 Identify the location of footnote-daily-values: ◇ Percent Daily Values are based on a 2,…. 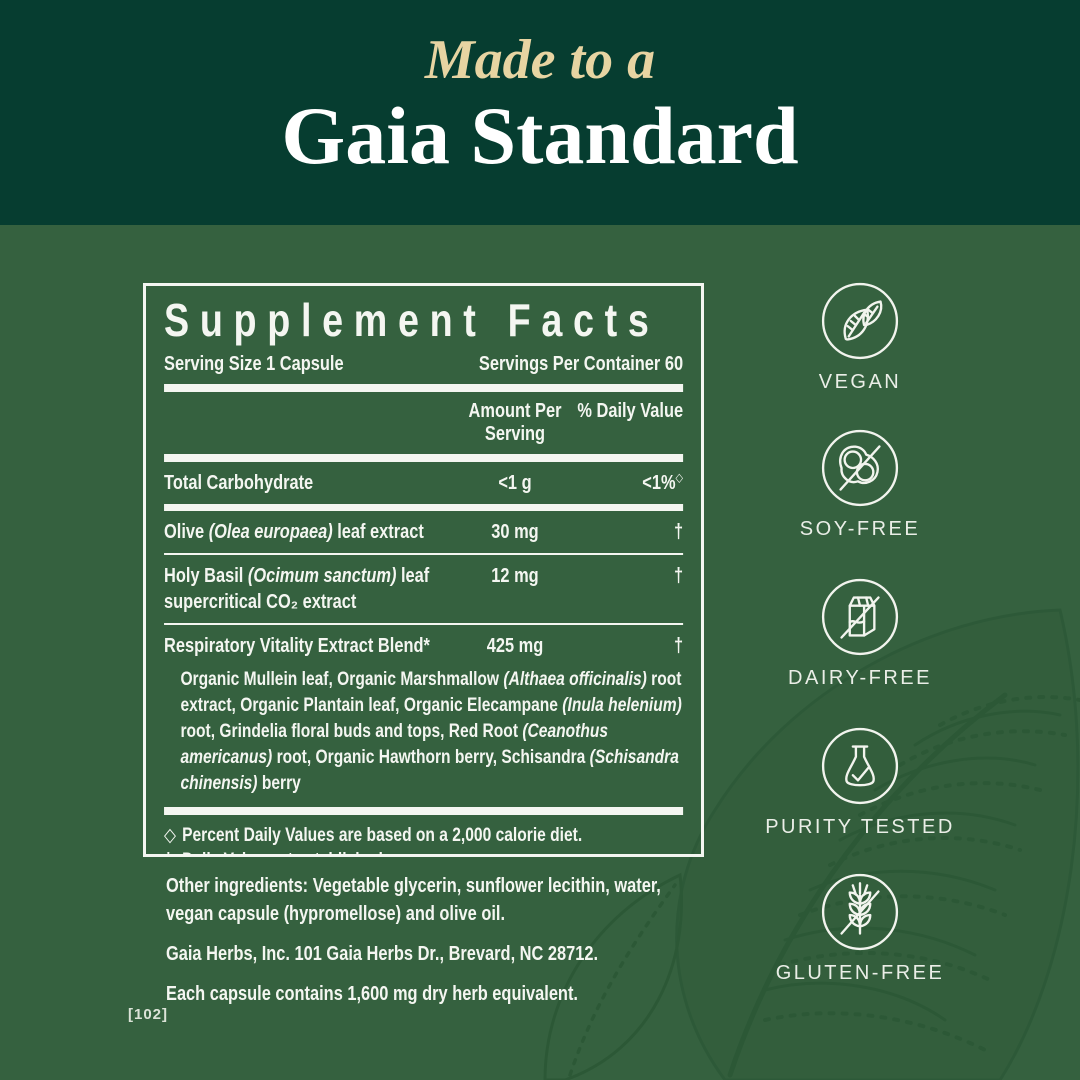
(373, 835).